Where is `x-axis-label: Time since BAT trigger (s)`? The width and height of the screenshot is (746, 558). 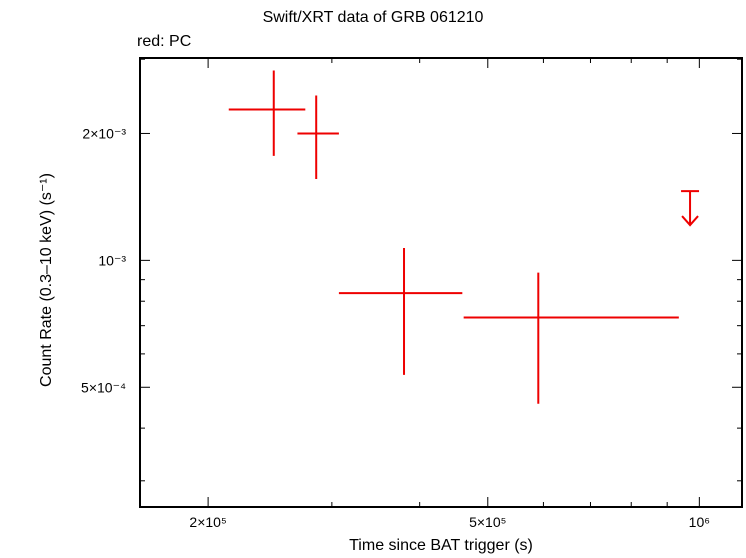 x-axis-label: Time since BAT trigger (s) is located at coordinates (441, 545).